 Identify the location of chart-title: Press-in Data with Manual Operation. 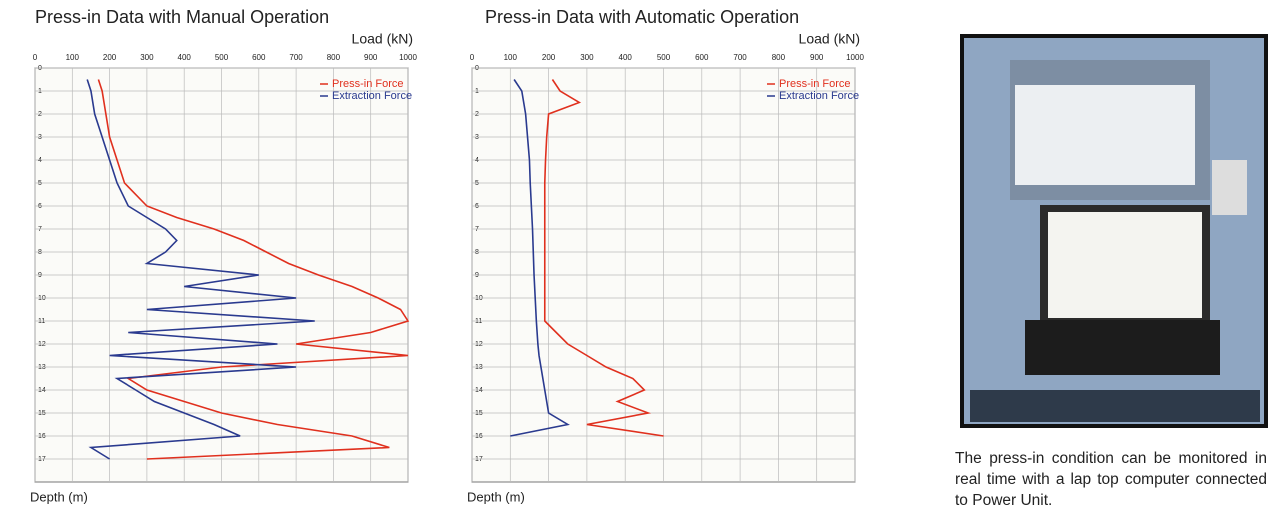
(182, 17).